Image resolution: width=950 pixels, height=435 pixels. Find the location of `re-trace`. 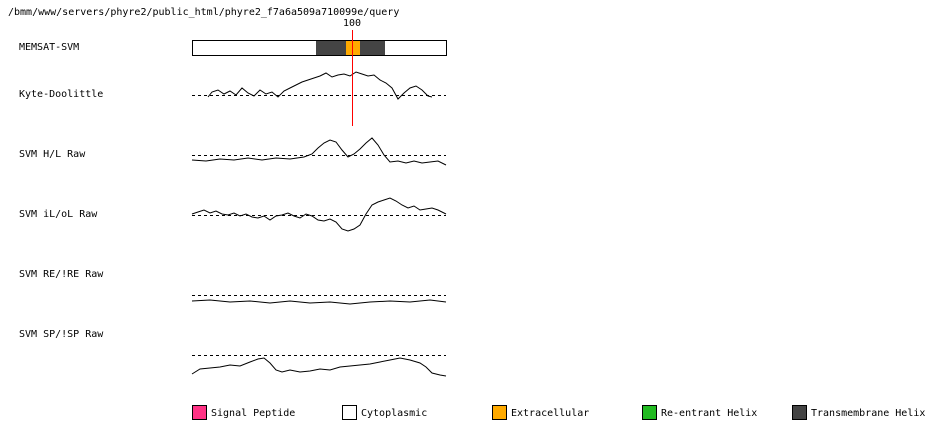

re-trace is located at coordinates (319, 302).